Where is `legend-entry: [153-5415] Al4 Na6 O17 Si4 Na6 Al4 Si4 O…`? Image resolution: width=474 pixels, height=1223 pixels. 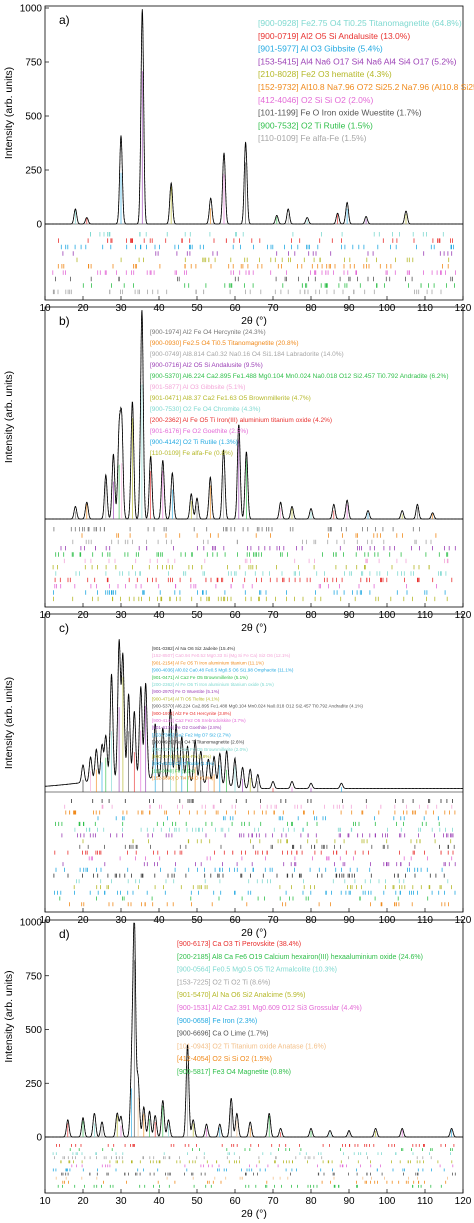 legend-entry: [153-5415] Al4 Na6 O17 Si4 Na6 Al4 Si4 O… is located at coordinates (357, 61).